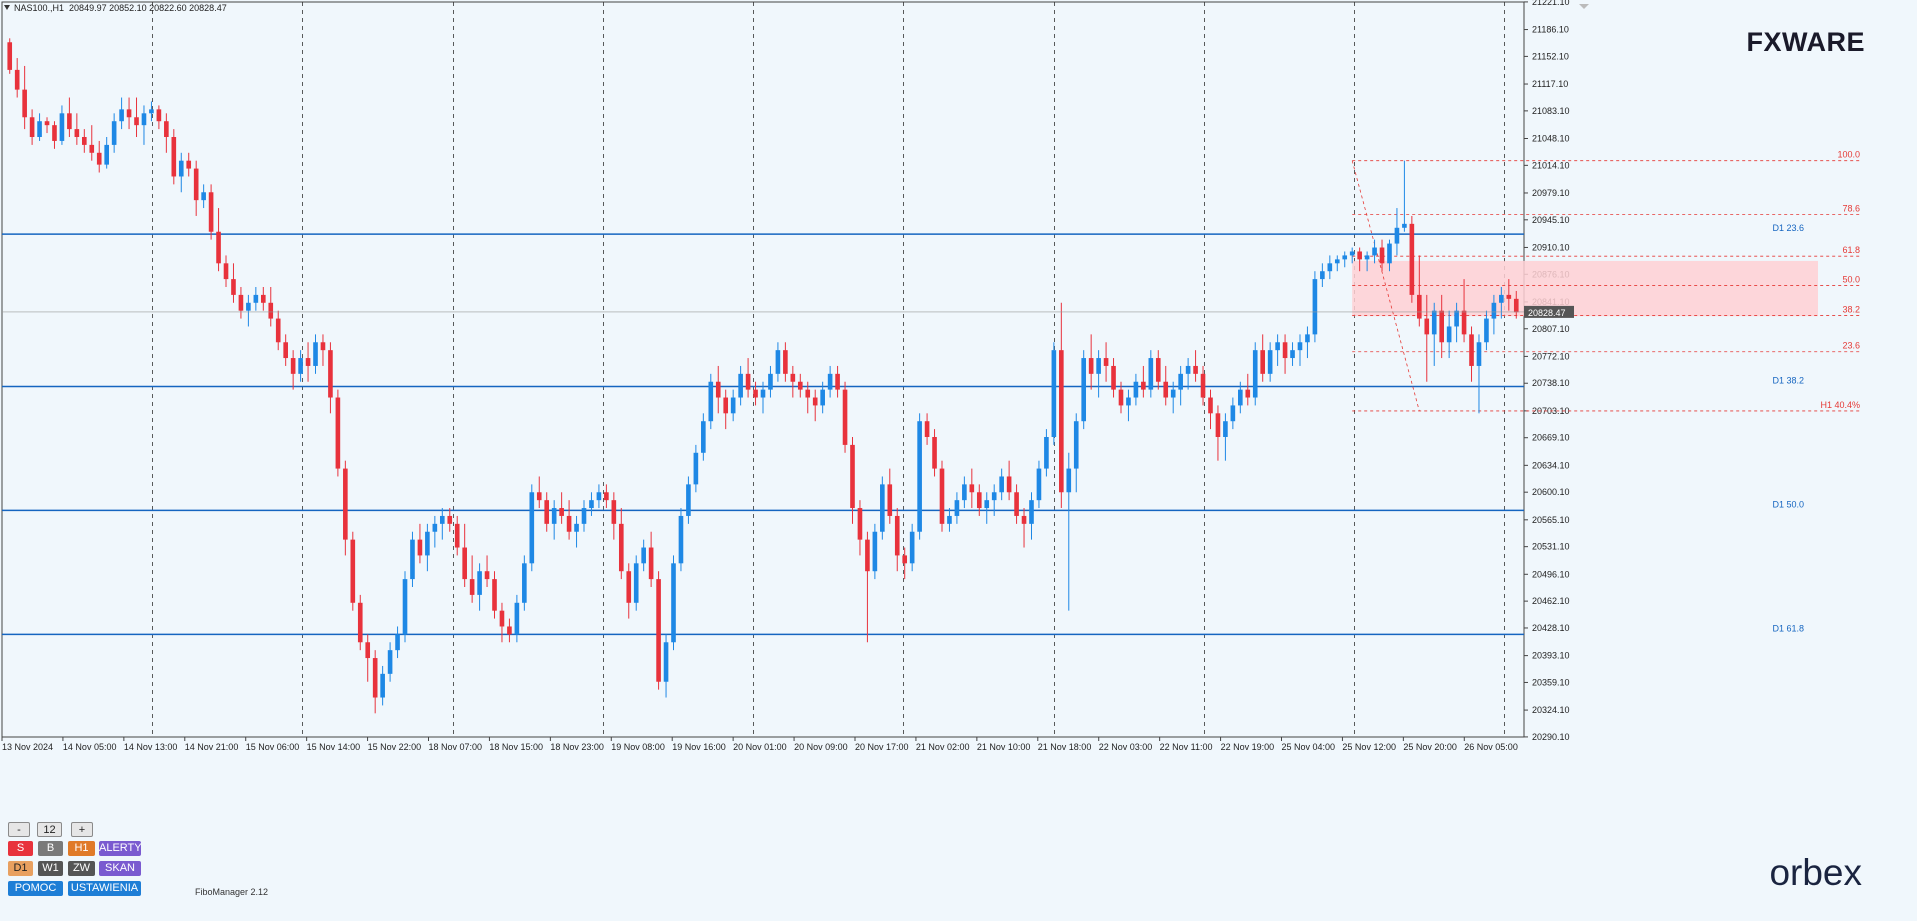 The width and height of the screenshot is (1917, 921). I want to click on fib-trendline, so click(1385, 286).